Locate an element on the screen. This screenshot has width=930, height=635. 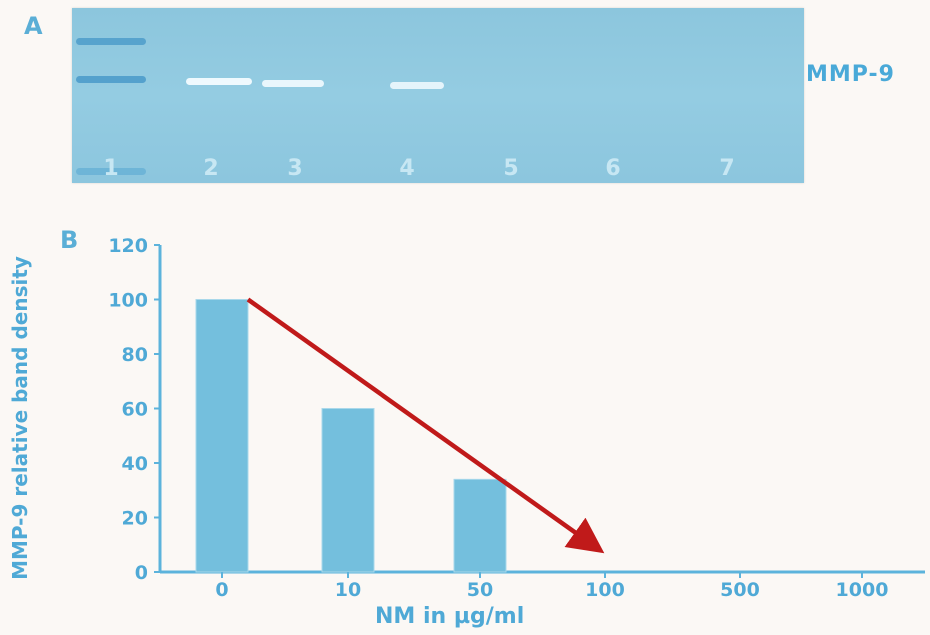
x-tick-label: 50 is located at coordinates (480, 590).